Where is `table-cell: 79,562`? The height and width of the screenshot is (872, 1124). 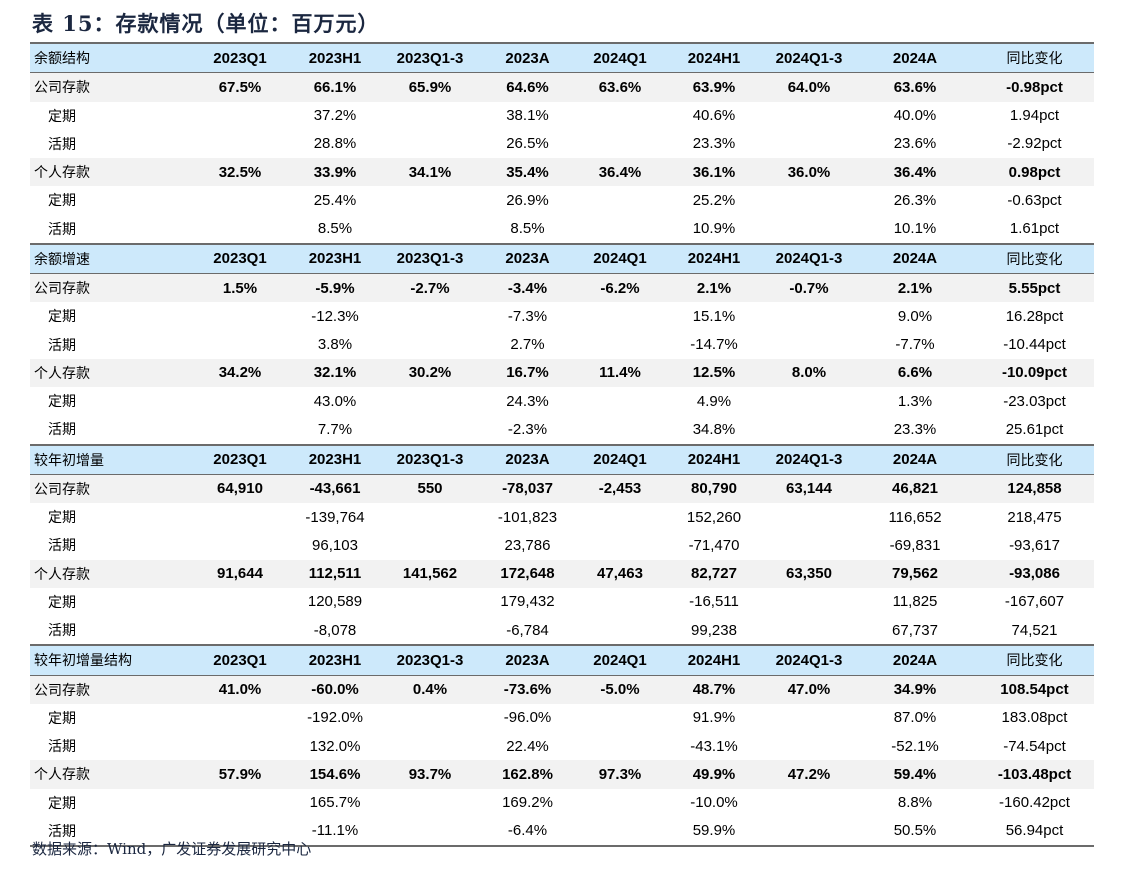
table-cell: 79,562 is located at coordinates (915, 573).